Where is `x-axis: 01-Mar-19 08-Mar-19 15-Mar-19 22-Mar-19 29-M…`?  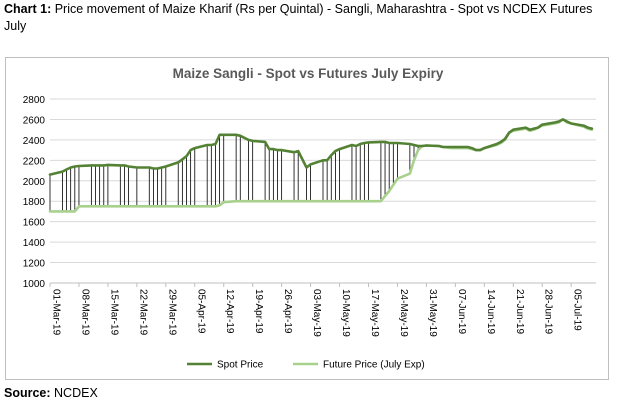
x-axis: 01-Mar-19 08-Mar-19 15-Mar-19 22-Mar-19 29-M… is located at coordinates (316, 310).